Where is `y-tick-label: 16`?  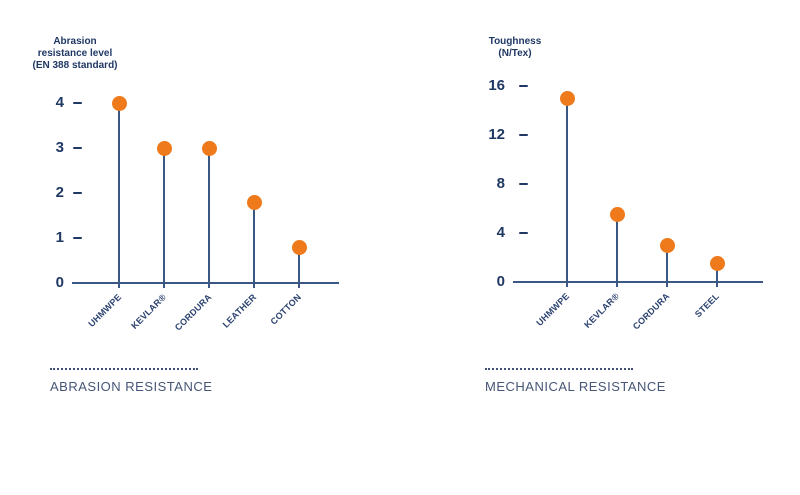 y-tick-label: 16 is located at coordinates (496, 85).